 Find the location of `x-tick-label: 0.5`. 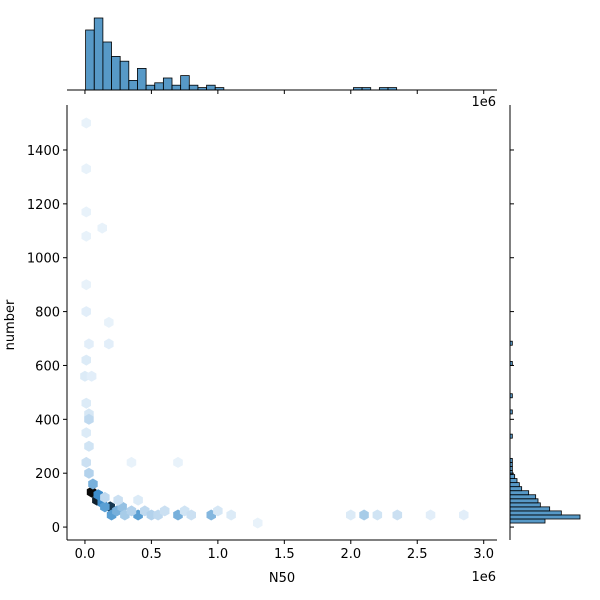

x-tick-label: 0.5 is located at coordinates (151, 554).